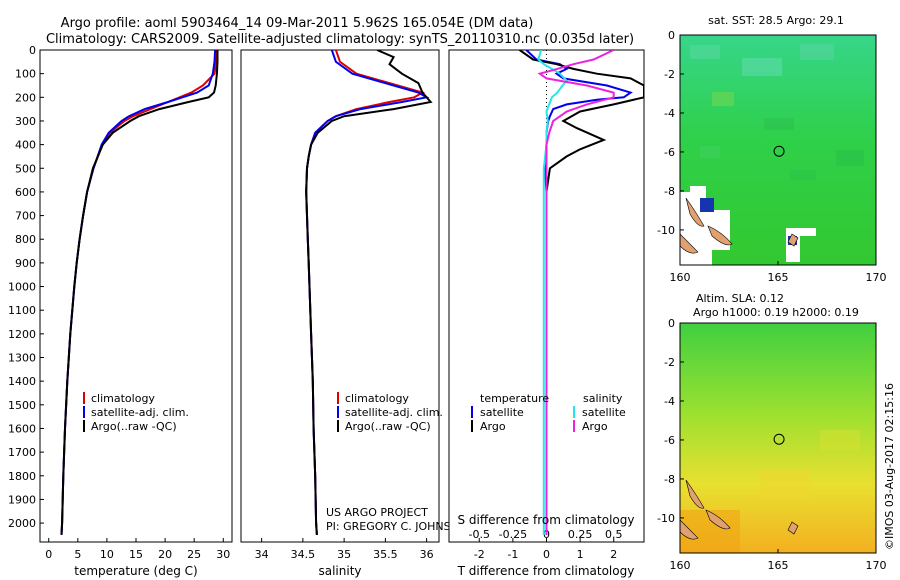  Describe the element at coordinates (747, 225) in the screenshot. I see `sst-land-mask` at that location.